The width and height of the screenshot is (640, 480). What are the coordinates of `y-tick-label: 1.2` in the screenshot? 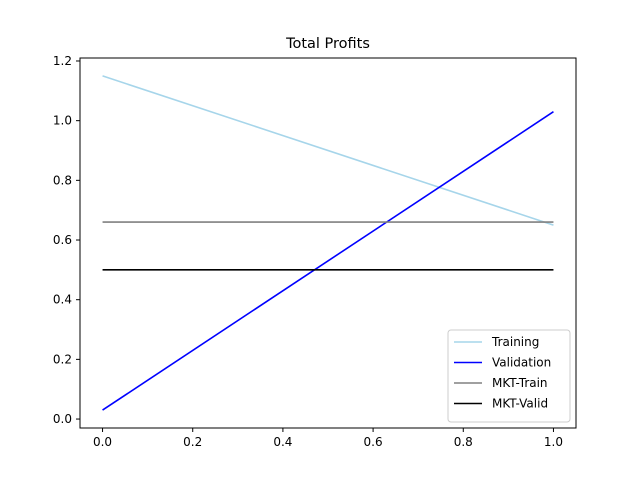 It's located at (62, 61).